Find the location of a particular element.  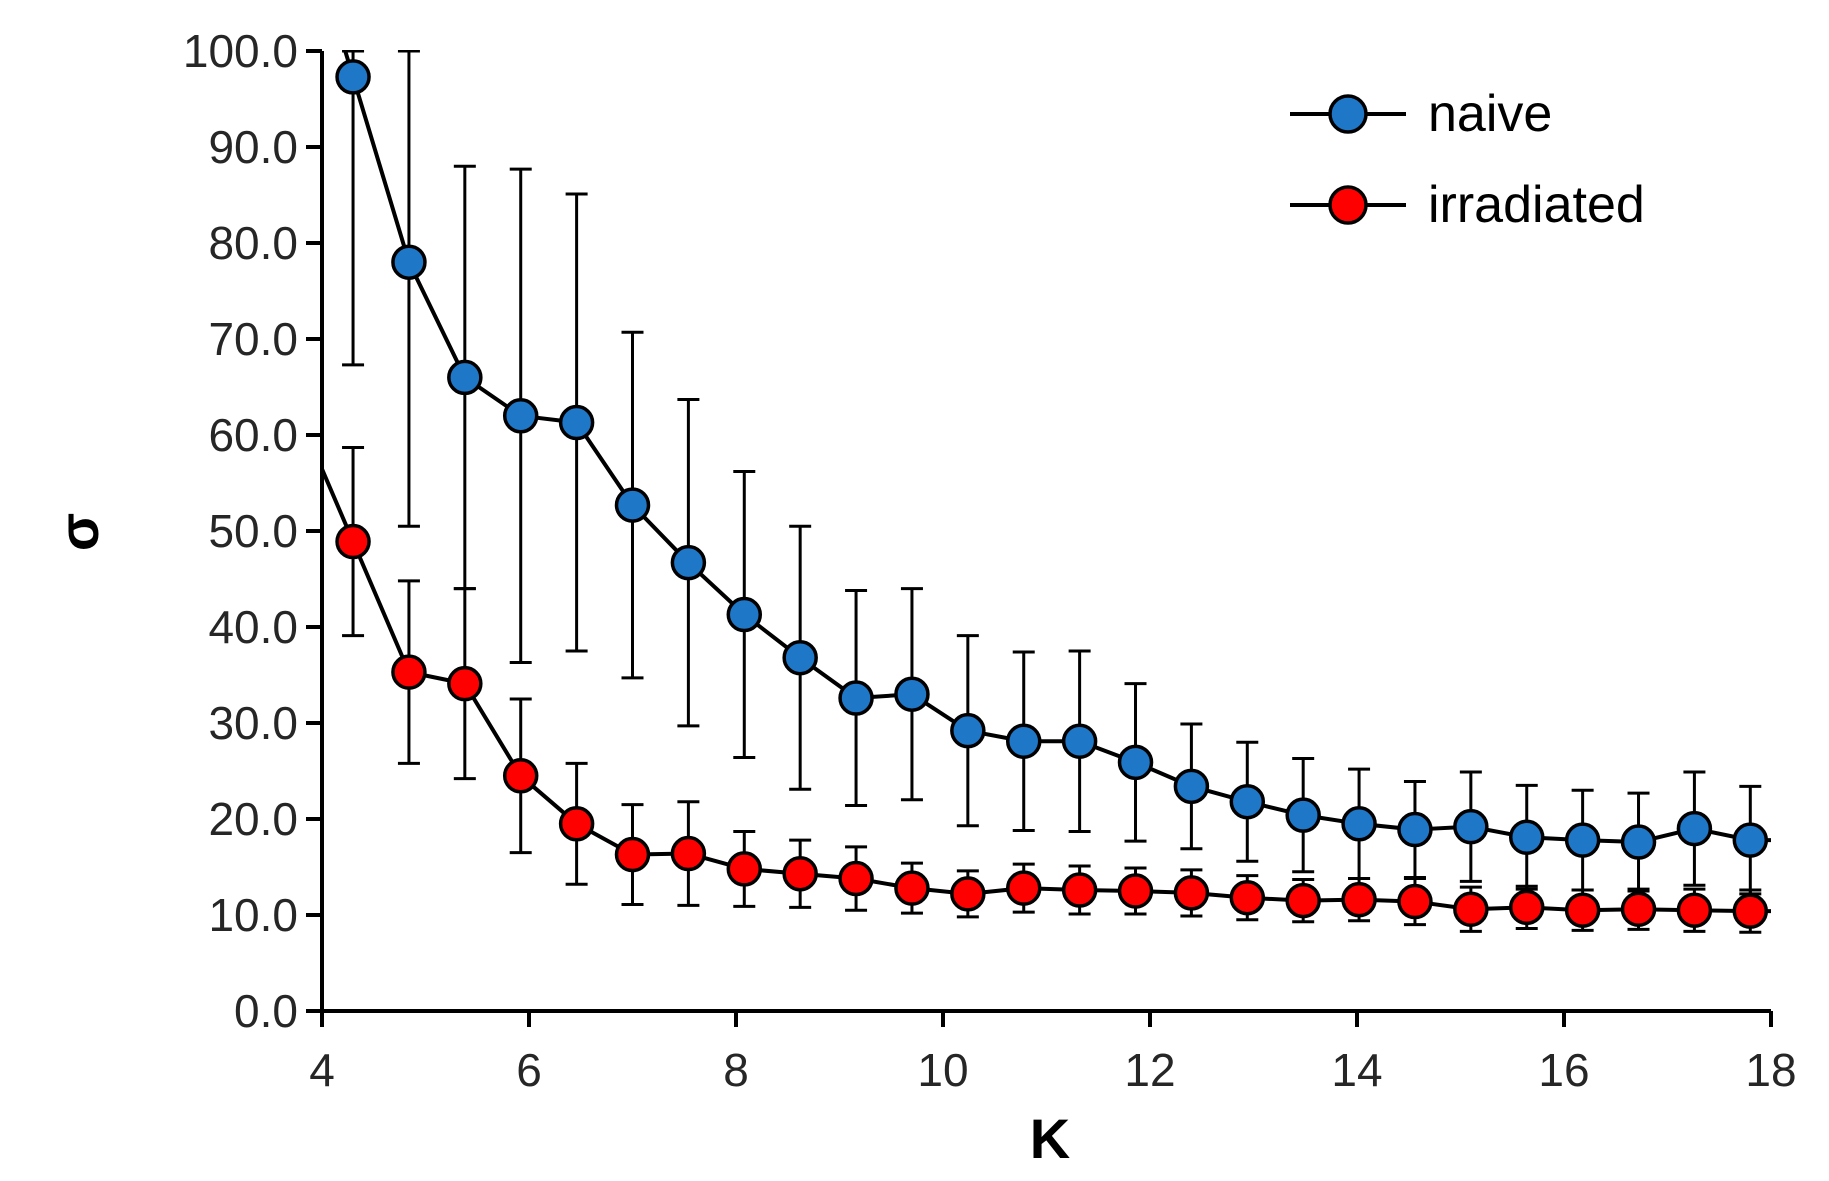

y-tick-label: 100.0 is located at coordinates (240, 51).